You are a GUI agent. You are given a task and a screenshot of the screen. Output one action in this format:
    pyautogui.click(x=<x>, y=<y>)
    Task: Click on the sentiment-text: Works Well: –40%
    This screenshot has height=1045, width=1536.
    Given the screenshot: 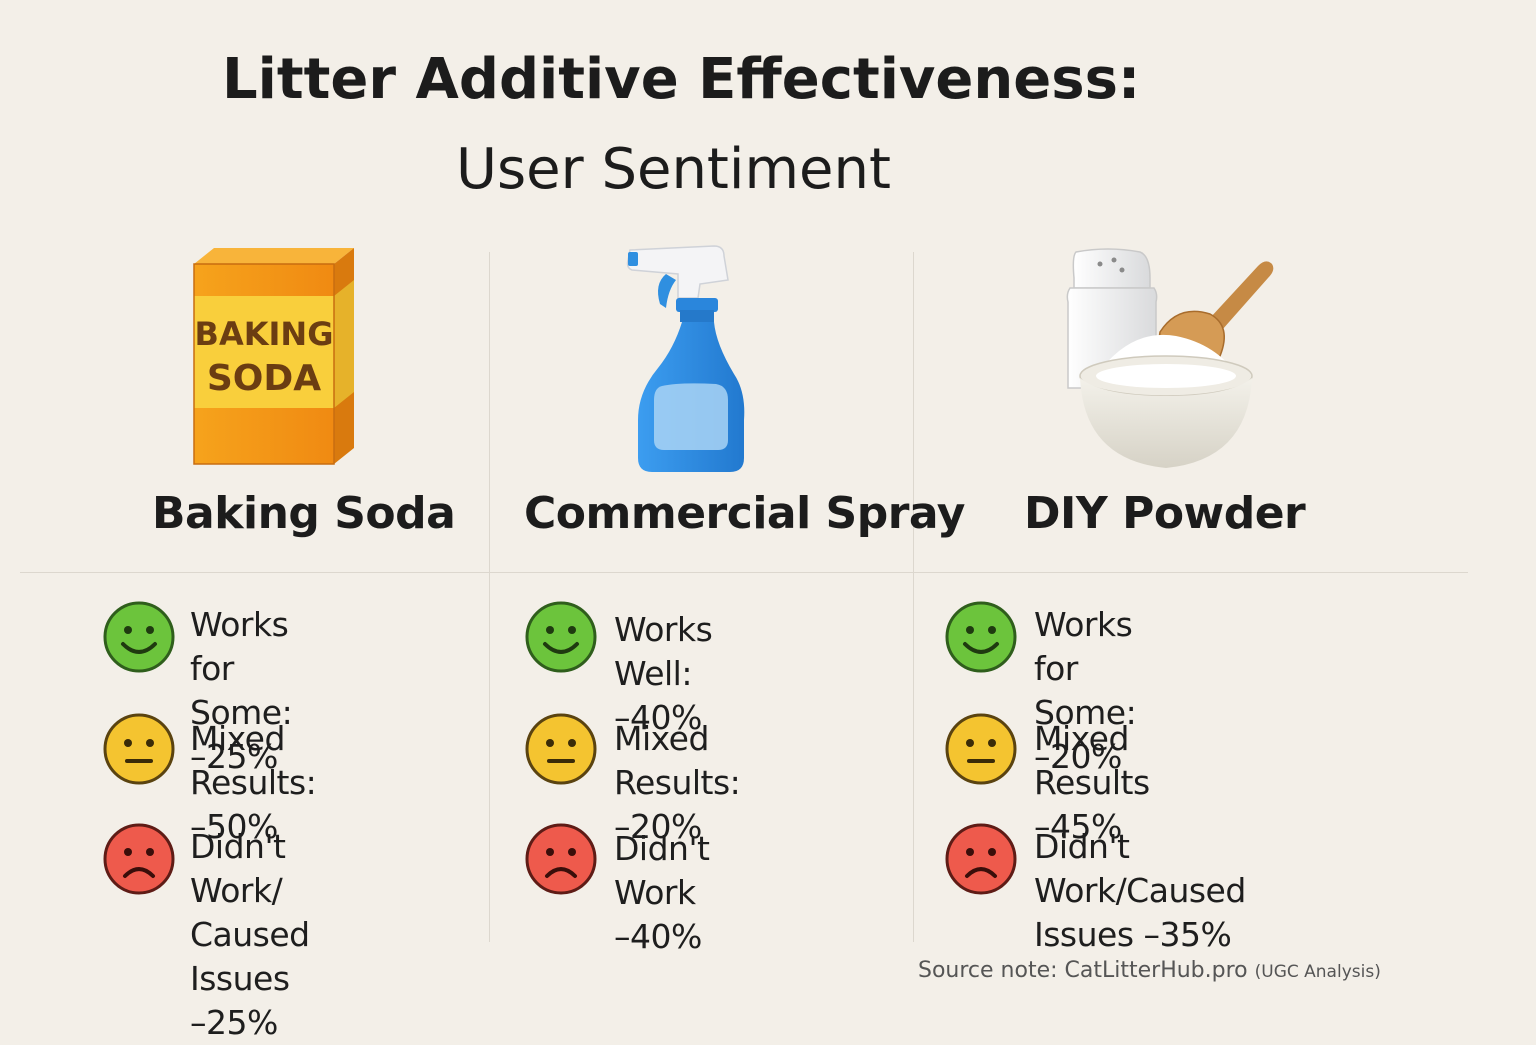 What is the action you would take?
    pyautogui.click(x=663, y=673)
    